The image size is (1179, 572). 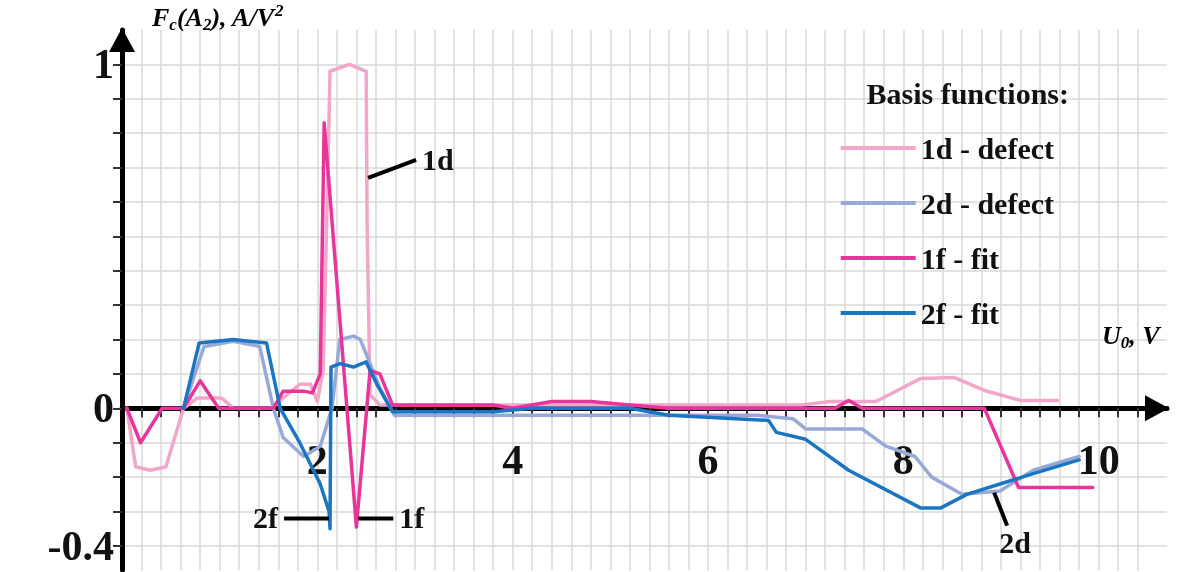 I want to click on legend-title: Basis functions:, so click(x=967, y=93).